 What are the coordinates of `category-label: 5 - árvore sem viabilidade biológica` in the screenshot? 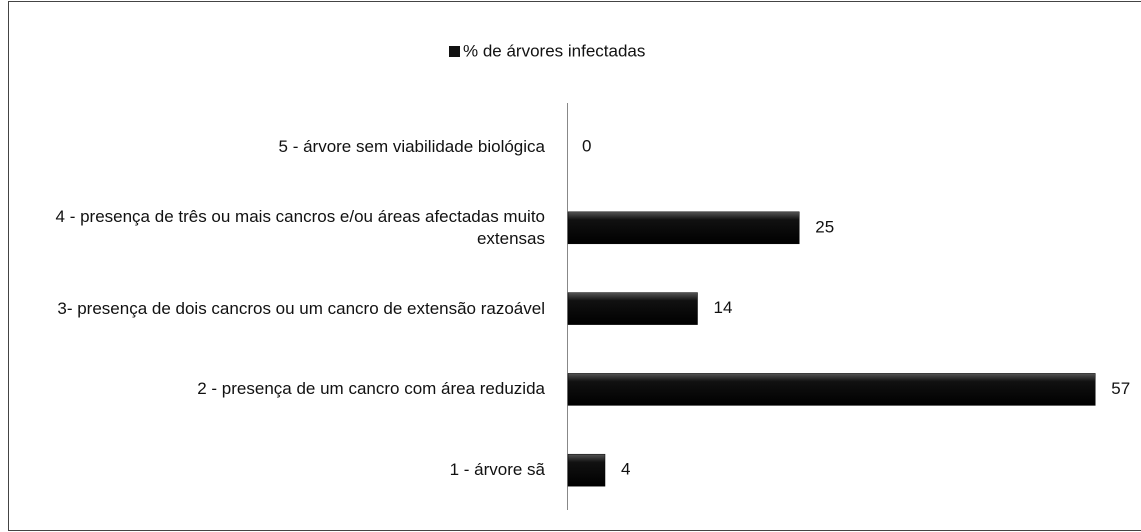 It's located at (411, 146).